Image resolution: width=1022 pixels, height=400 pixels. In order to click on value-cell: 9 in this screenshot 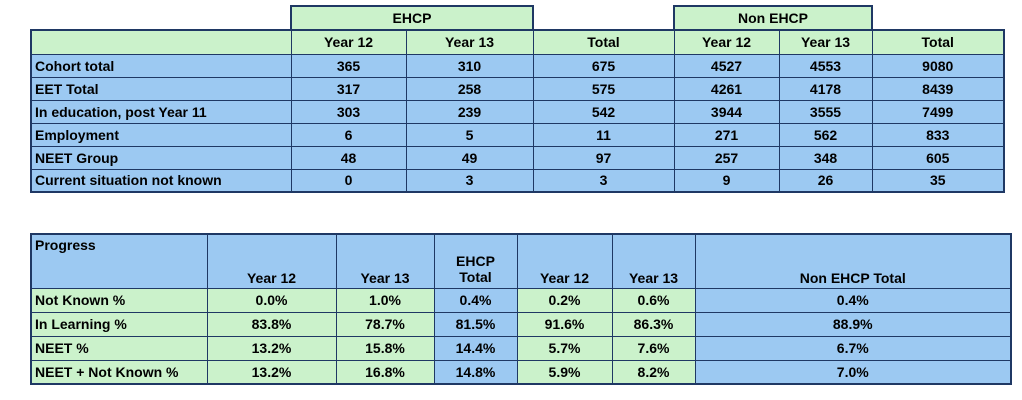, I will do `click(726, 180)`.